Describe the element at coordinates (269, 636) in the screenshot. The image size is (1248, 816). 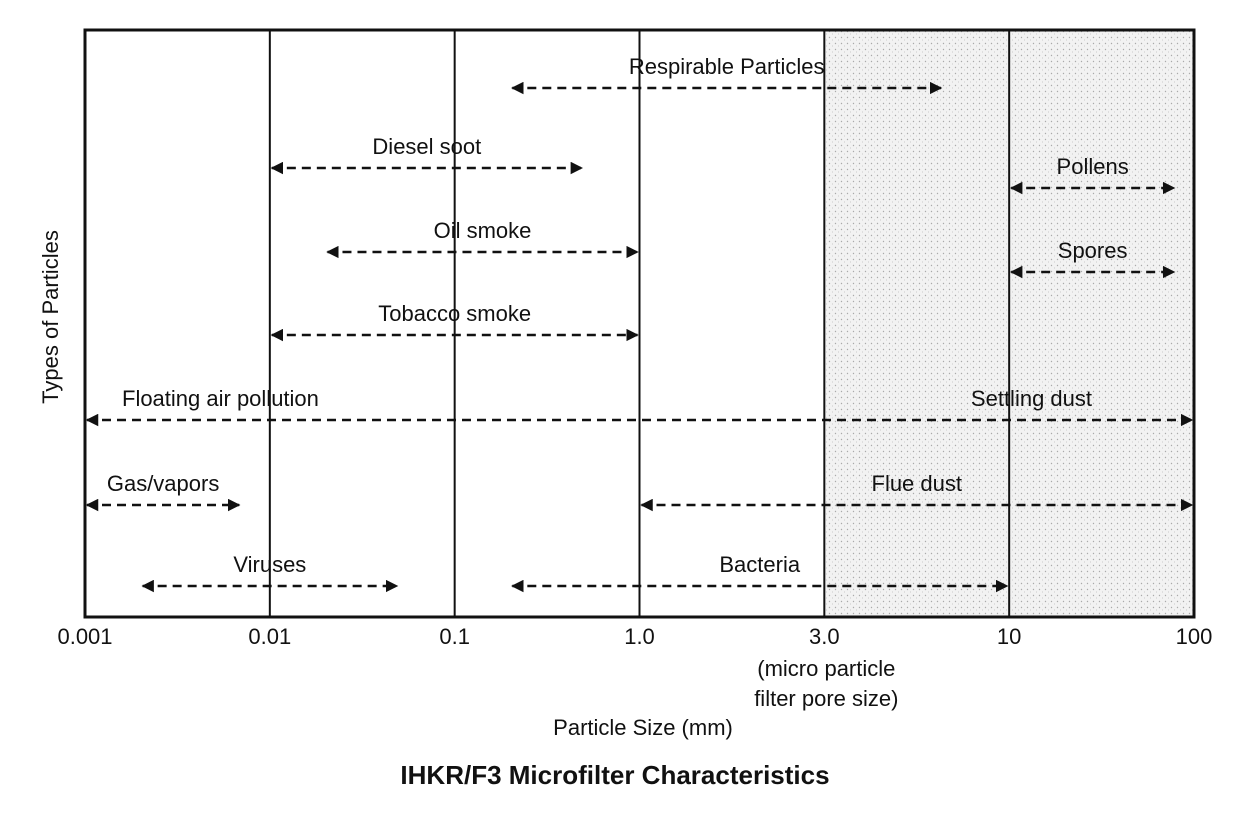
I see `x-tick-label: 0.01` at that location.